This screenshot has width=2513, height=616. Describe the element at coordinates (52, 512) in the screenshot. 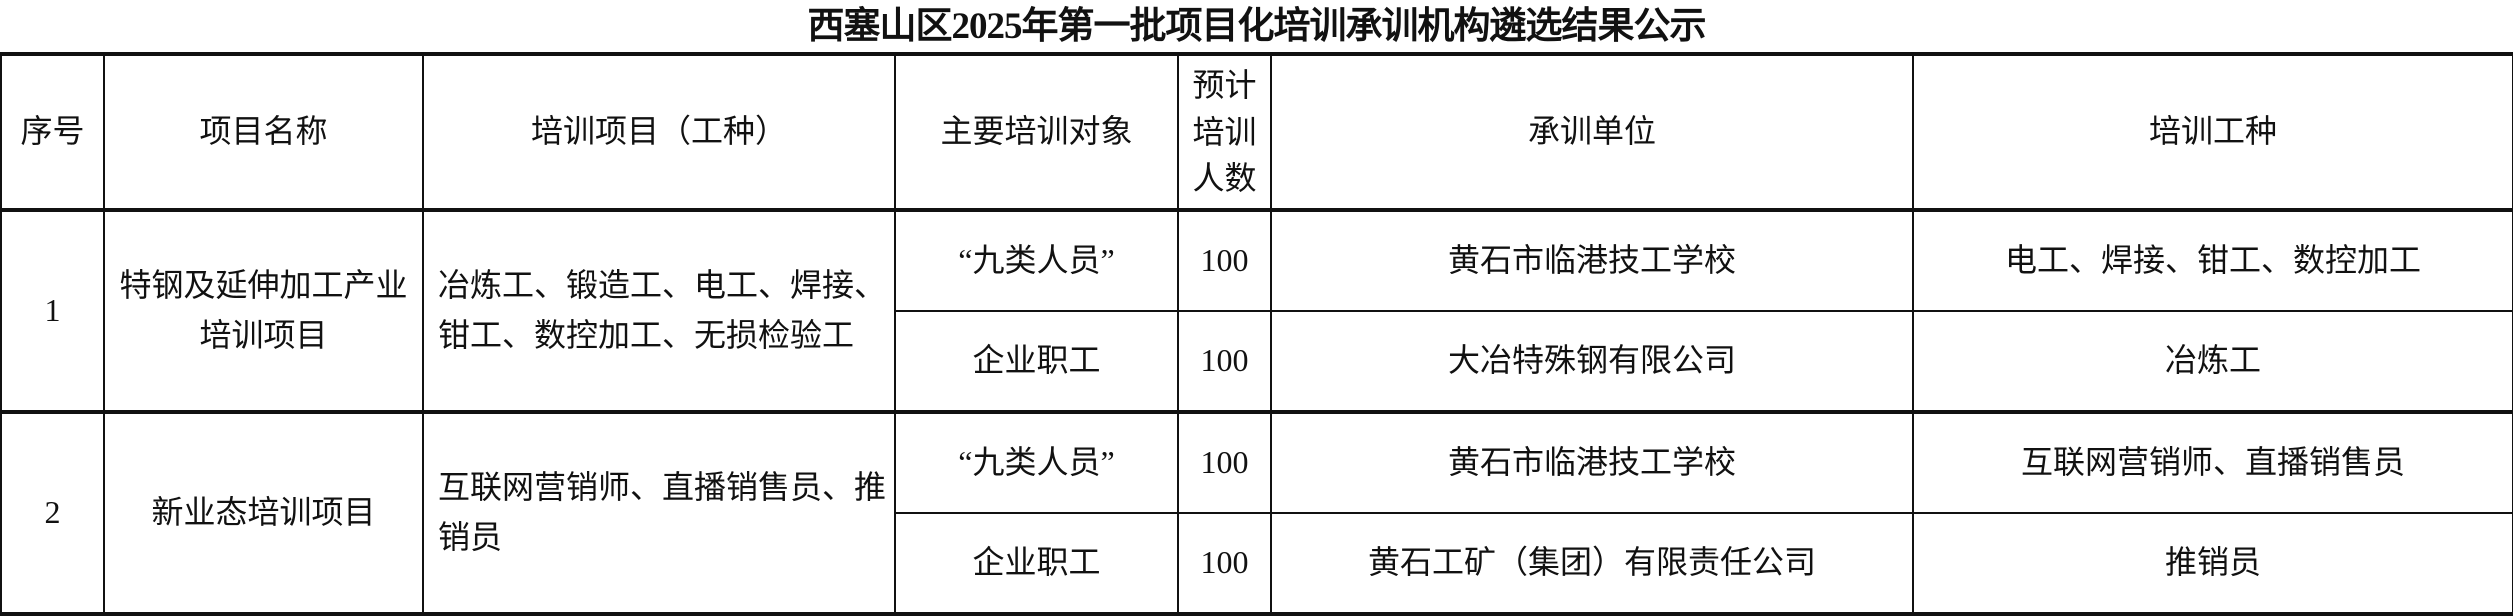

I see `cell-index: 2` at that location.